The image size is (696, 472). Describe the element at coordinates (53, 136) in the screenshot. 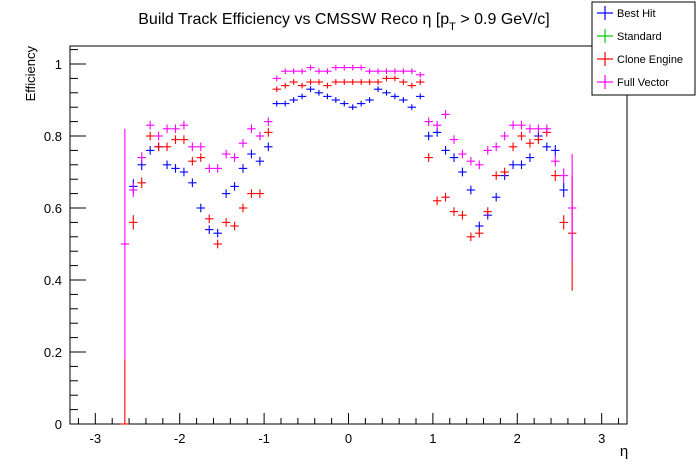

I see `y-tick-label: 0.8` at that location.